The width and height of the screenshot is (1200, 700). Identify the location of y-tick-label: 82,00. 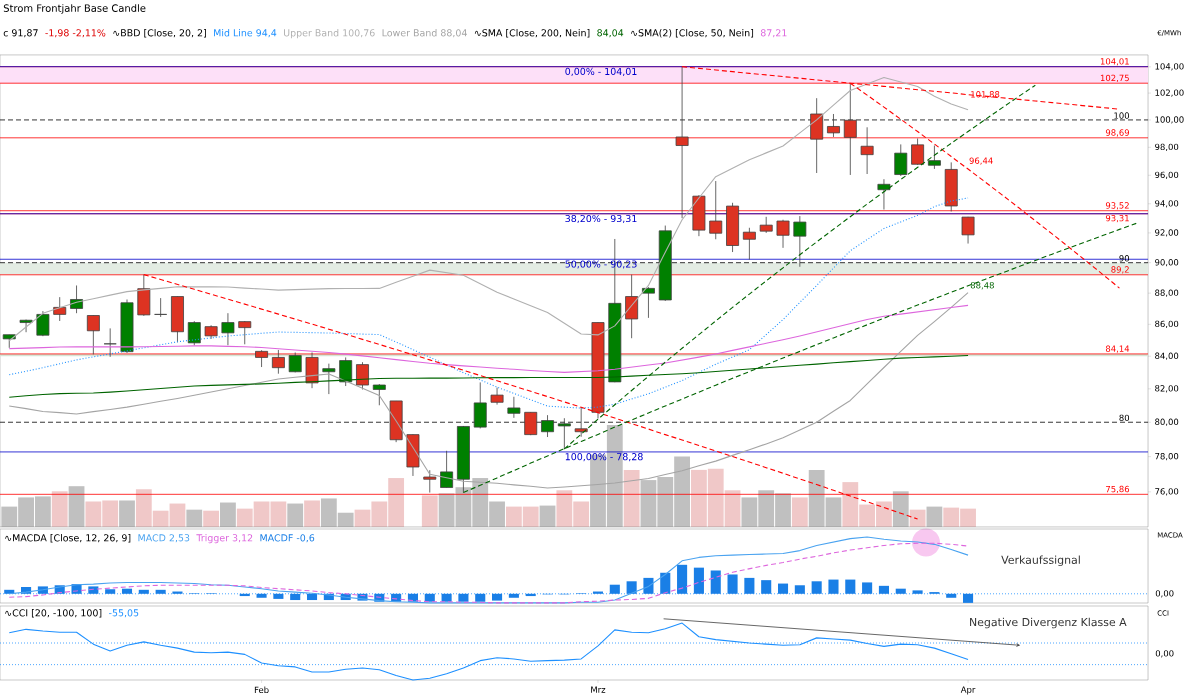
(1167, 389).